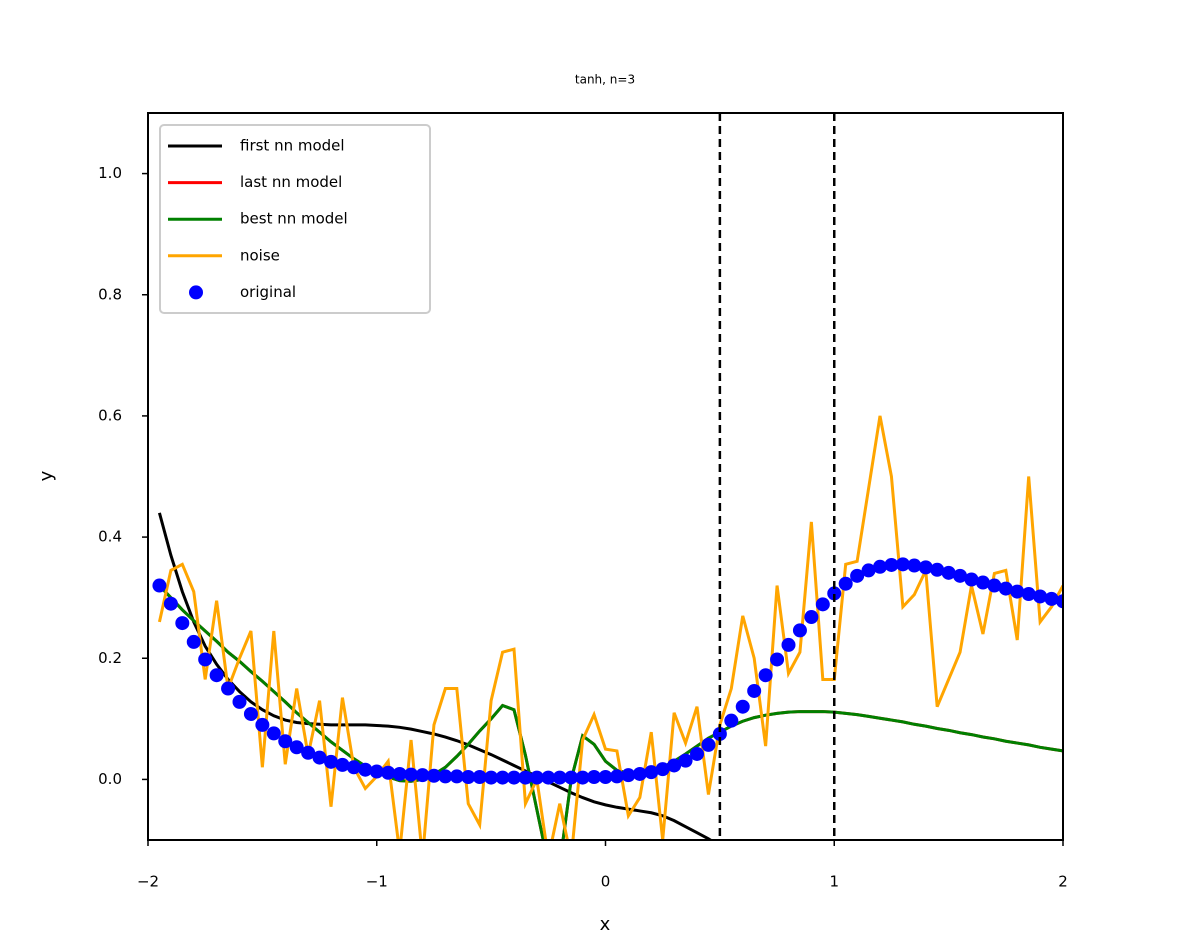 This screenshot has height=944, width=1181. I want to click on legend-label: best nn model, so click(294, 219).